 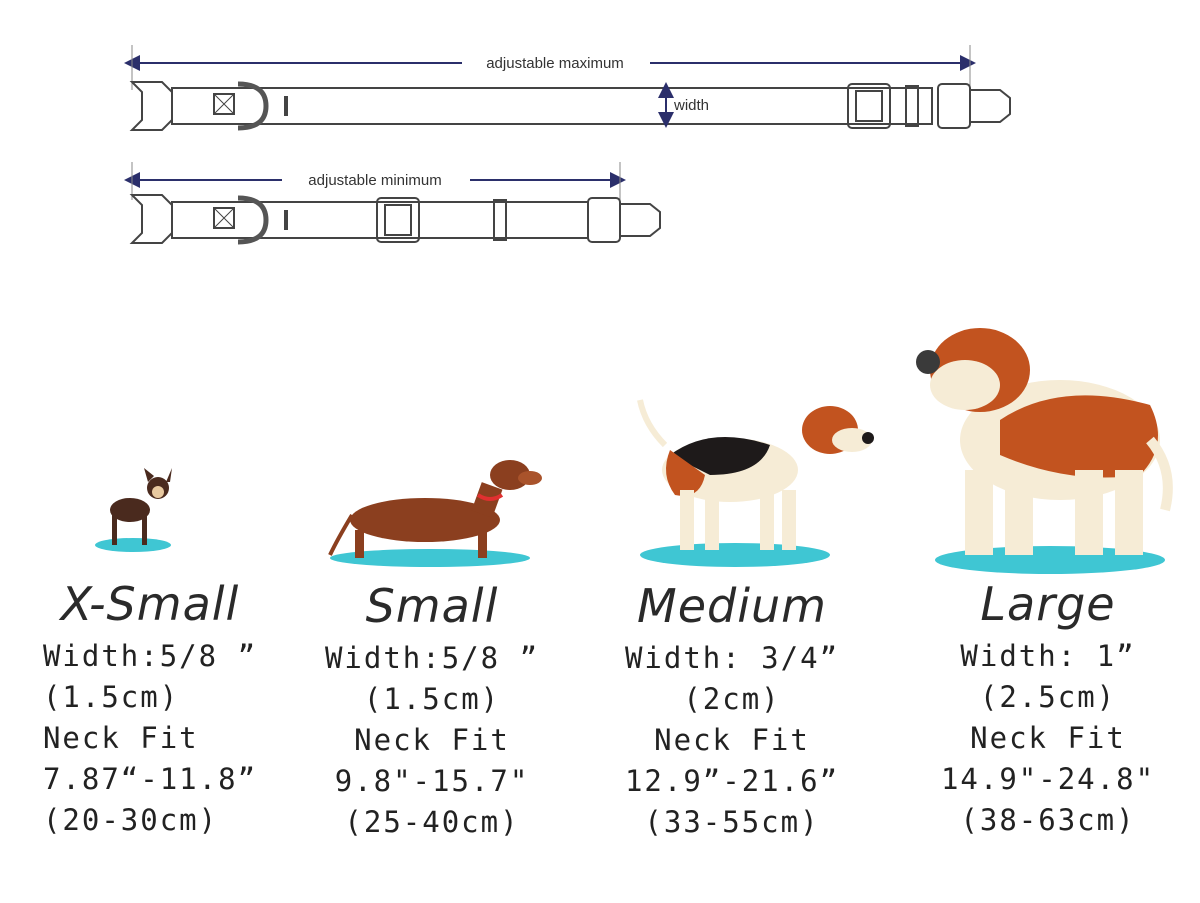 What do you see at coordinates (555, 63) in the screenshot?
I see `adjustable-maximum-label: adjustable maximum` at bounding box center [555, 63].